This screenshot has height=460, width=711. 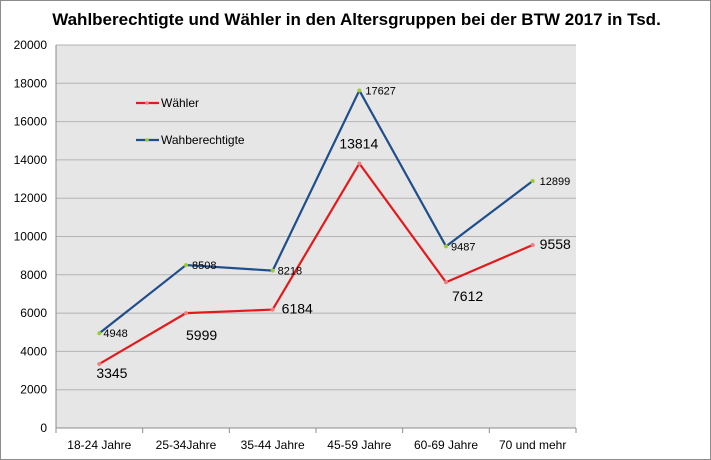 I want to click on x-tick-label: 35-44 Jahre, so click(x=273, y=445).